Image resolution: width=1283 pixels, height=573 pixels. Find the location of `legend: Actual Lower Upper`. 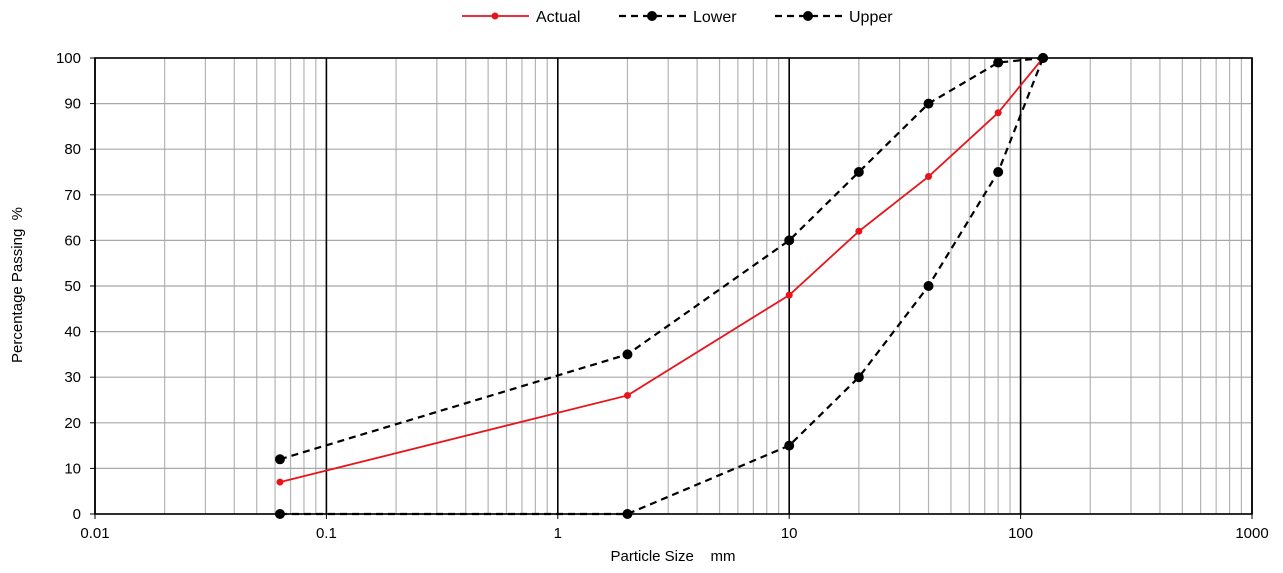

legend: Actual Lower Upper is located at coordinates (677, 17).